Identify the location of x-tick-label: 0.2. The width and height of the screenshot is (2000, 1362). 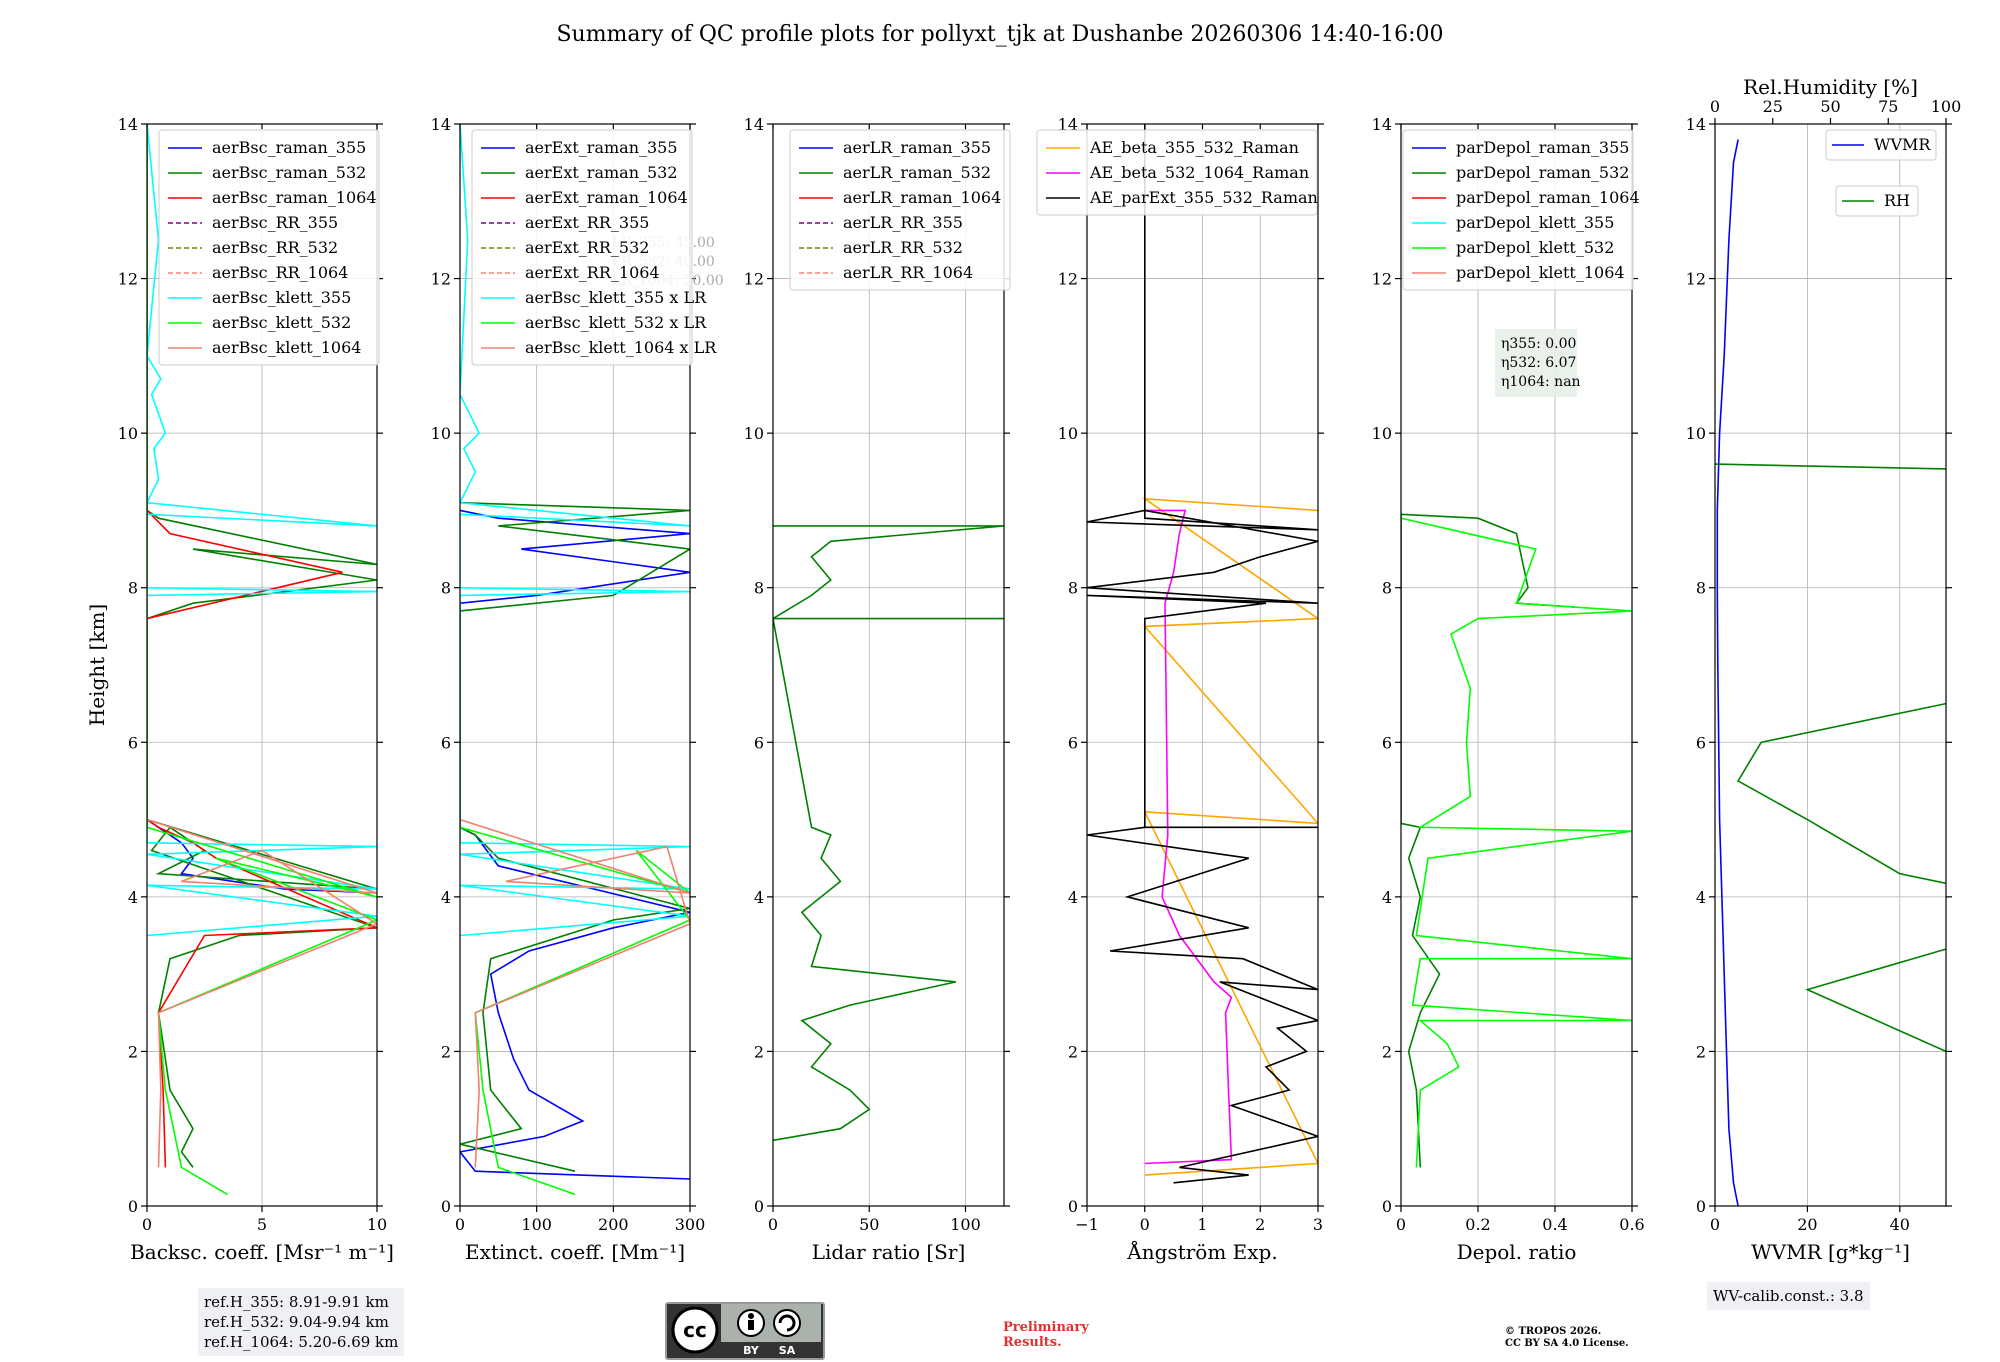
(1477, 1224).